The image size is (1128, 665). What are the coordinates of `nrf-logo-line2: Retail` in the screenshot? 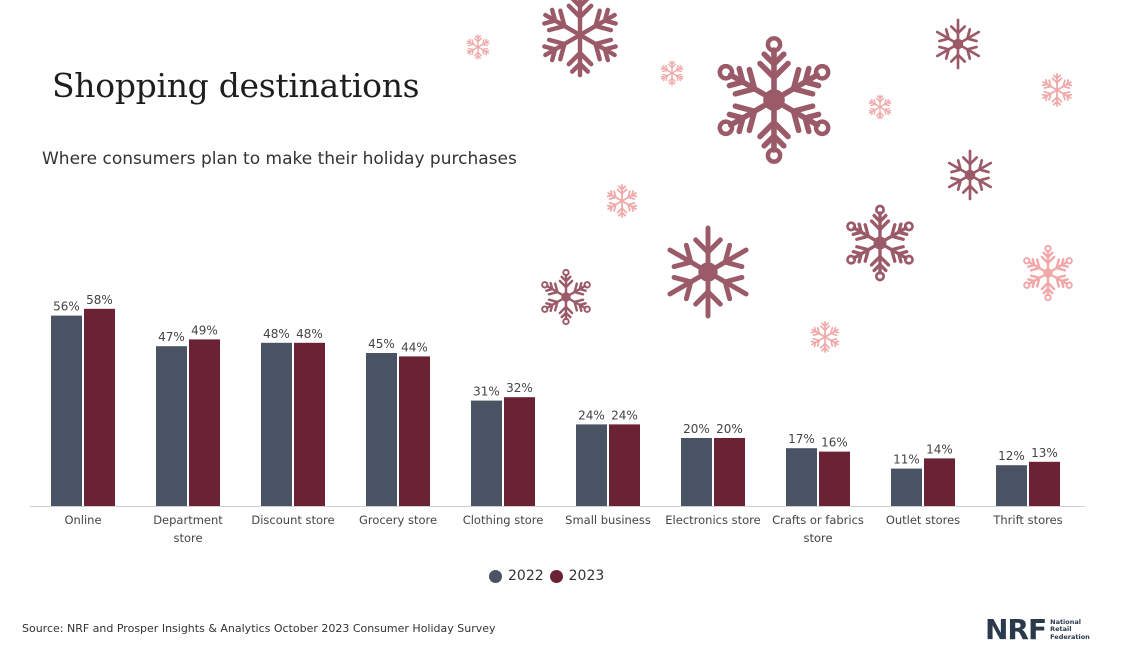 It's located at (1061, 629).